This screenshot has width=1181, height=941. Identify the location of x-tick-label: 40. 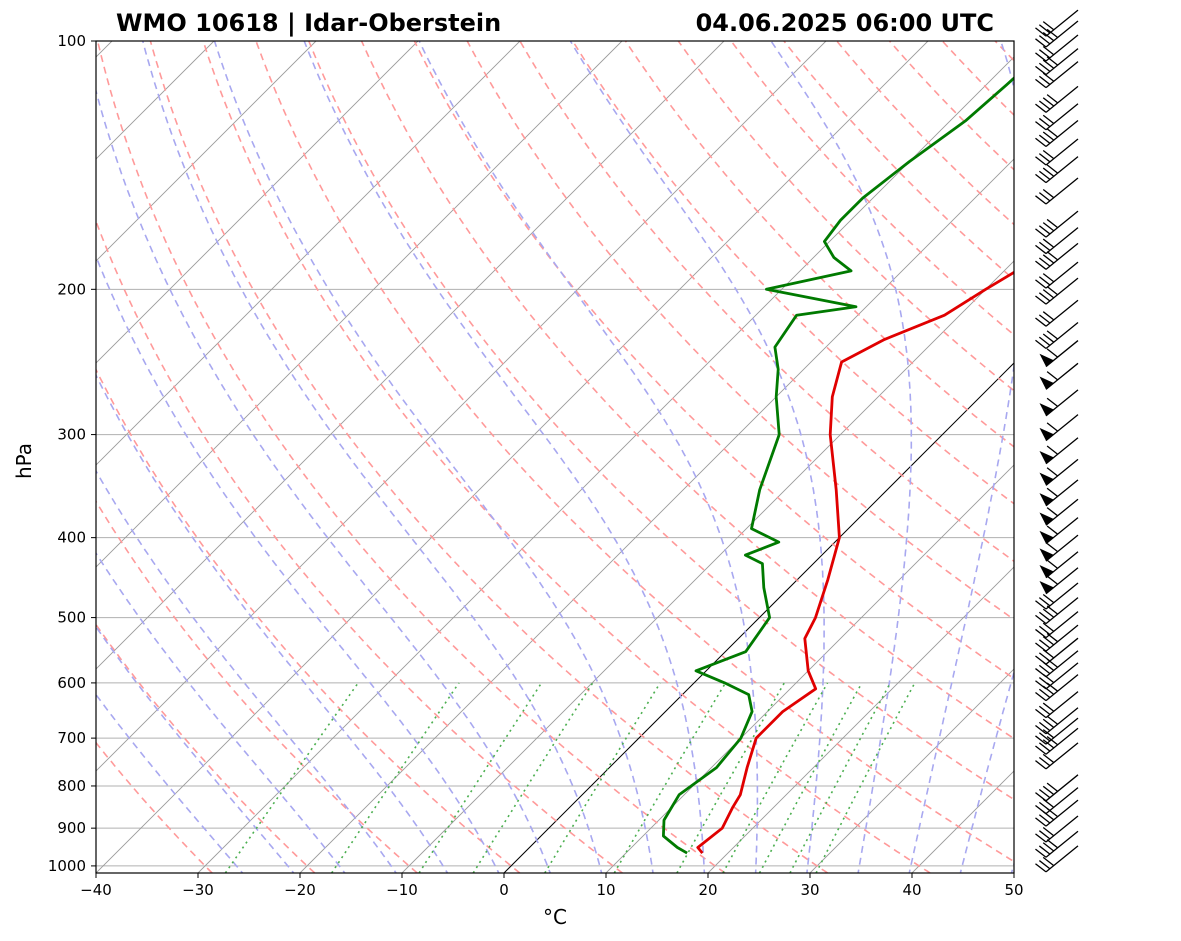
(911, 890).